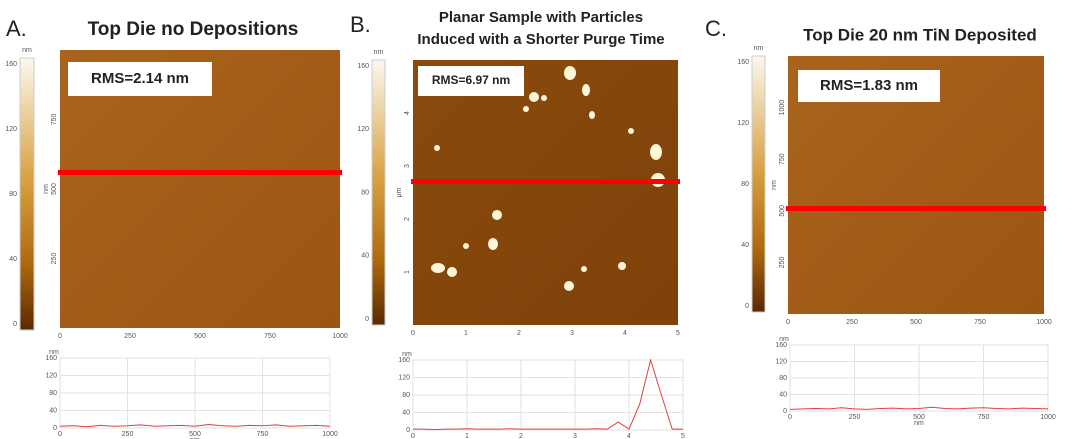  I want to click on panel-letter: A., so click(16, 28).